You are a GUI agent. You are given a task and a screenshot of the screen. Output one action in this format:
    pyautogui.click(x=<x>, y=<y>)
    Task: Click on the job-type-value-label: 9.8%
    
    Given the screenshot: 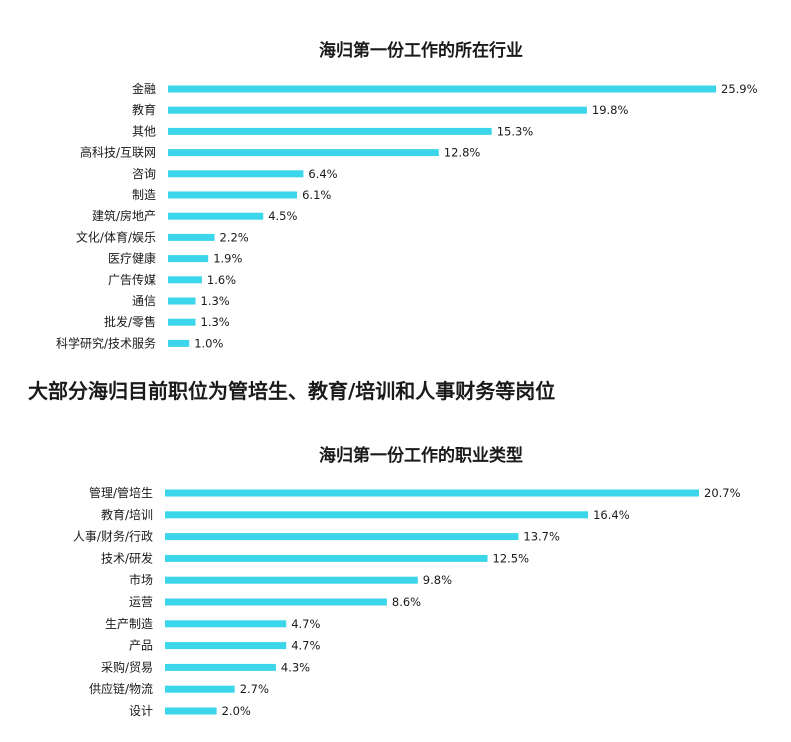 What is the action you would take?
    pyautogui.click(x=437, y=580)
    